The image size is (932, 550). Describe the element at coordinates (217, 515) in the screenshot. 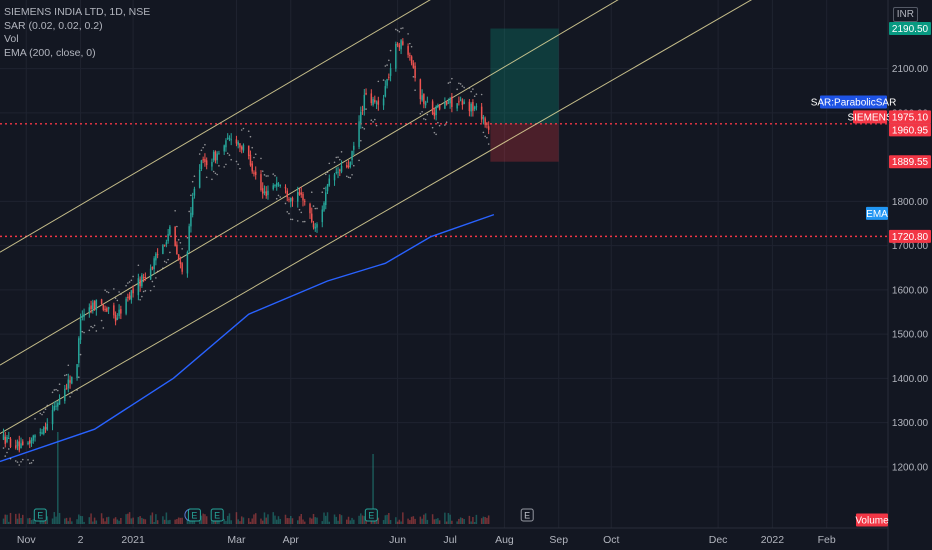

I see `event-marker-E: E` at that location.